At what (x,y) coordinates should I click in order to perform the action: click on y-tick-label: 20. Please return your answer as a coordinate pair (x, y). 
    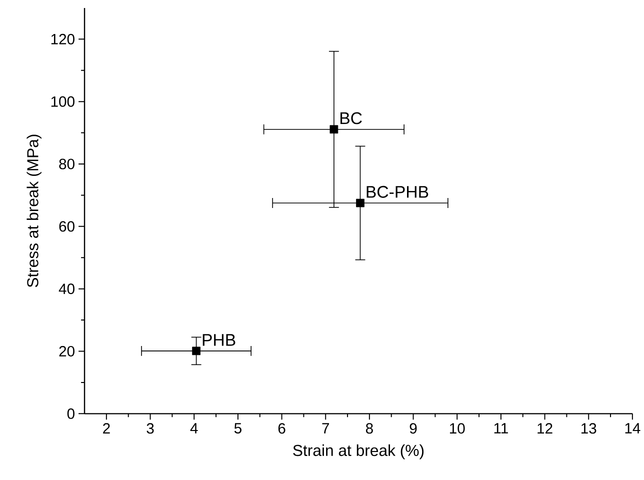
    Looking at the image, I should click on (66, 351).